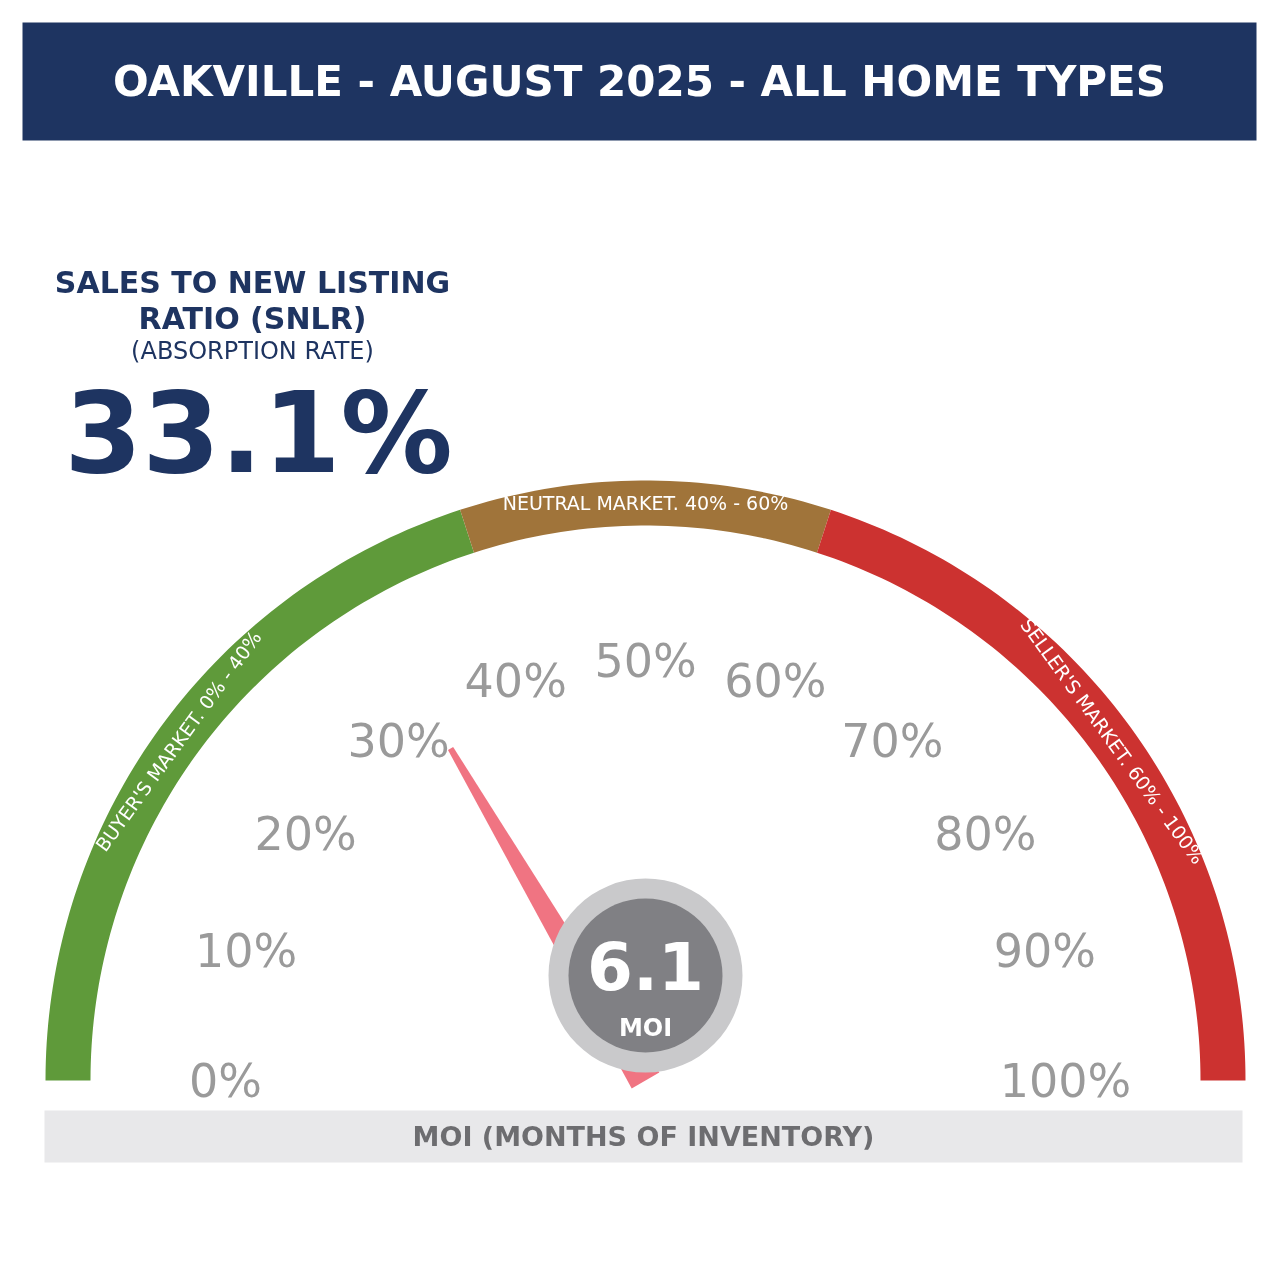  Describe the element at coordinates (892, 740) in the screenshot. I see `text: 70%` at that location.